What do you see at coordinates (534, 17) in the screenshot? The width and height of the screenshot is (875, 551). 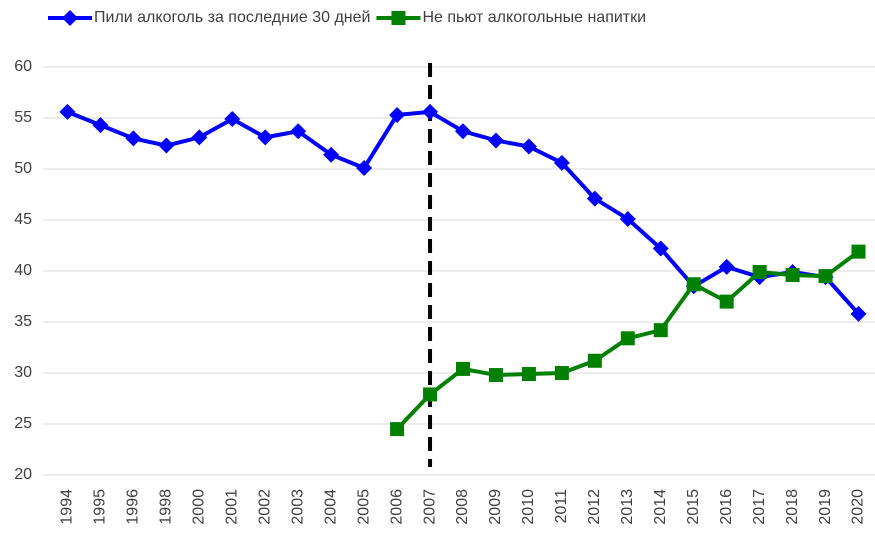 I see `legend-label: Не пьют алкогольные напитки` at bounding box center [534, 17].